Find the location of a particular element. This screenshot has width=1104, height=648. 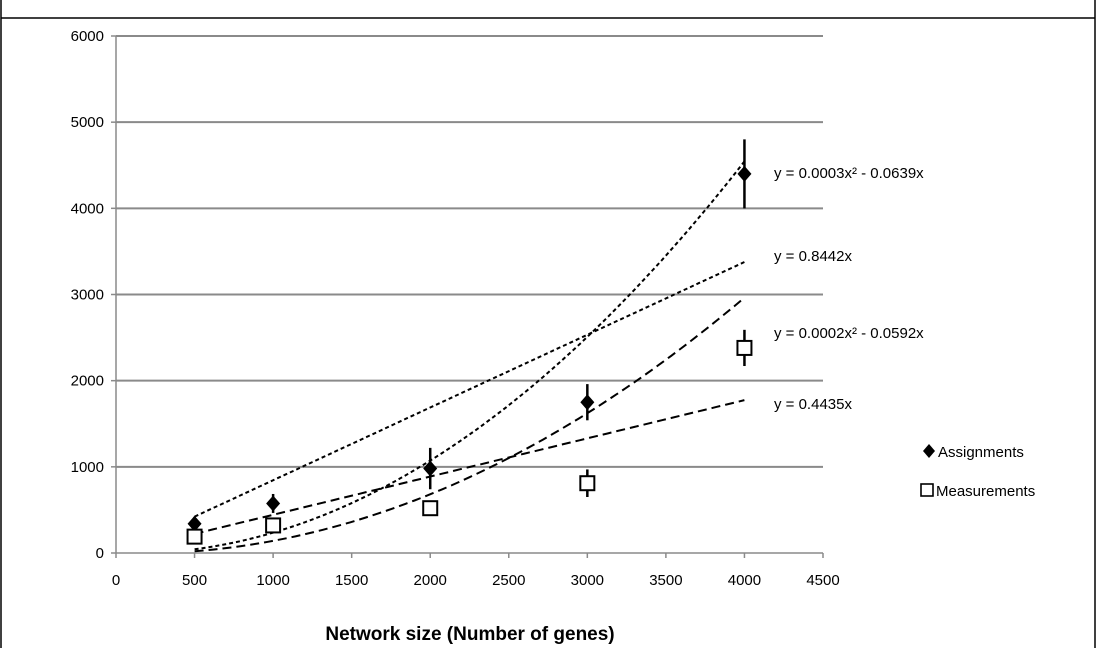

x-tick-label: 2500 is located at coordinates (508, 580).